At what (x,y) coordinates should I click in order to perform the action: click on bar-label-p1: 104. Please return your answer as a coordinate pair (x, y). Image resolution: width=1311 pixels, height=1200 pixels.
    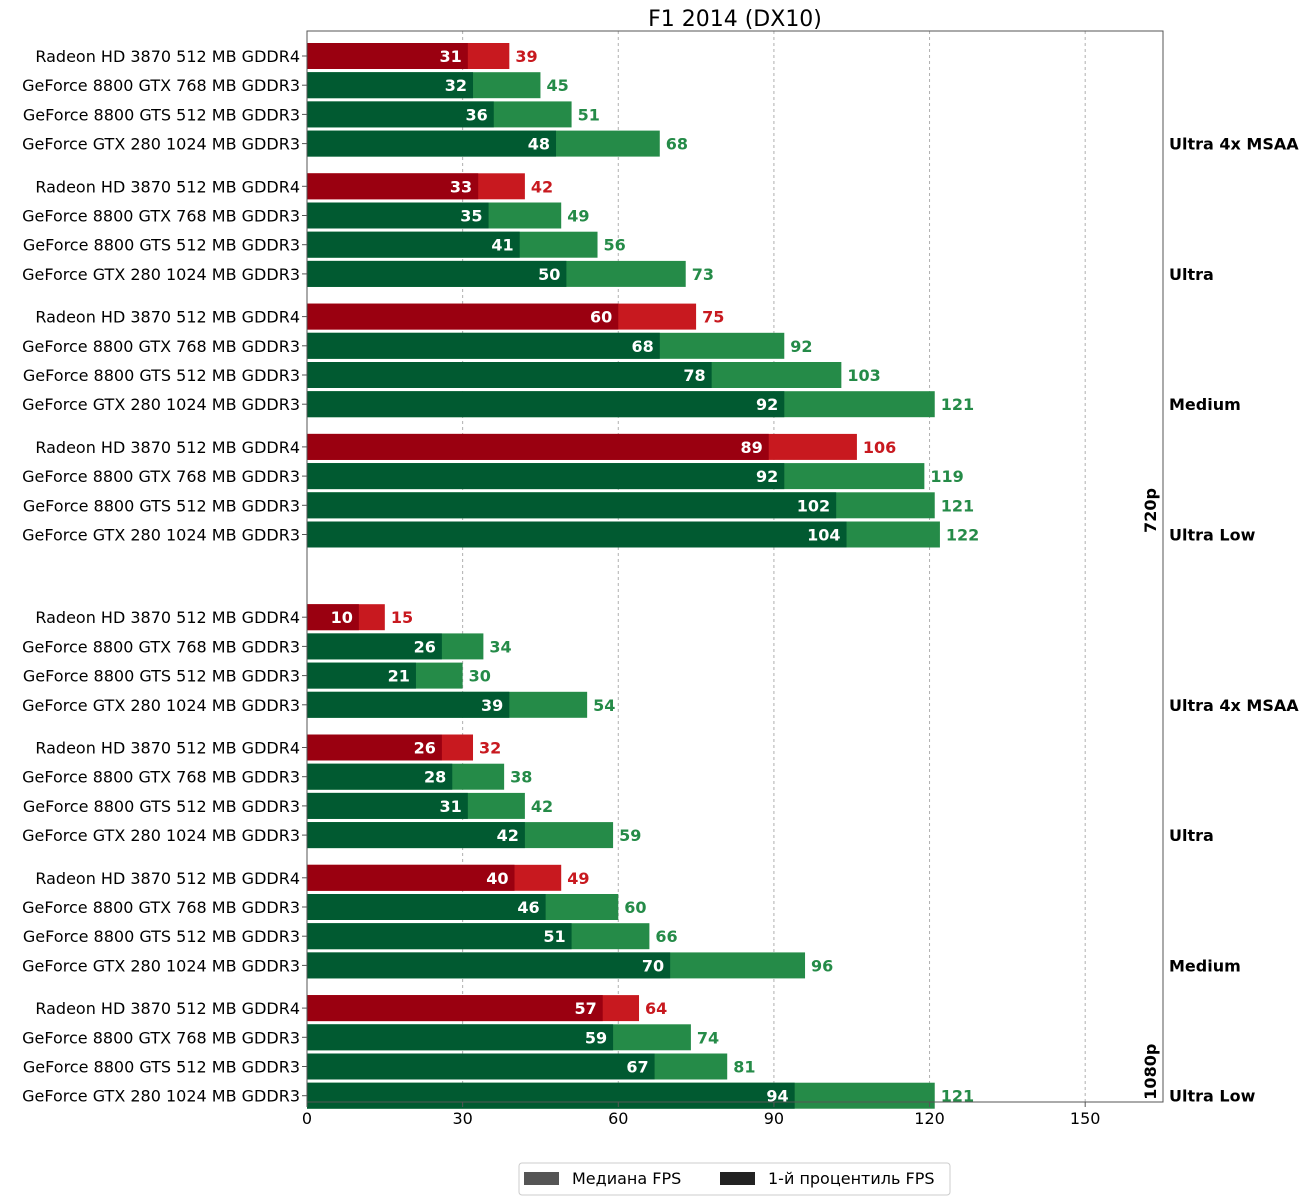
    Looking at the image, I should click on (823, 535).